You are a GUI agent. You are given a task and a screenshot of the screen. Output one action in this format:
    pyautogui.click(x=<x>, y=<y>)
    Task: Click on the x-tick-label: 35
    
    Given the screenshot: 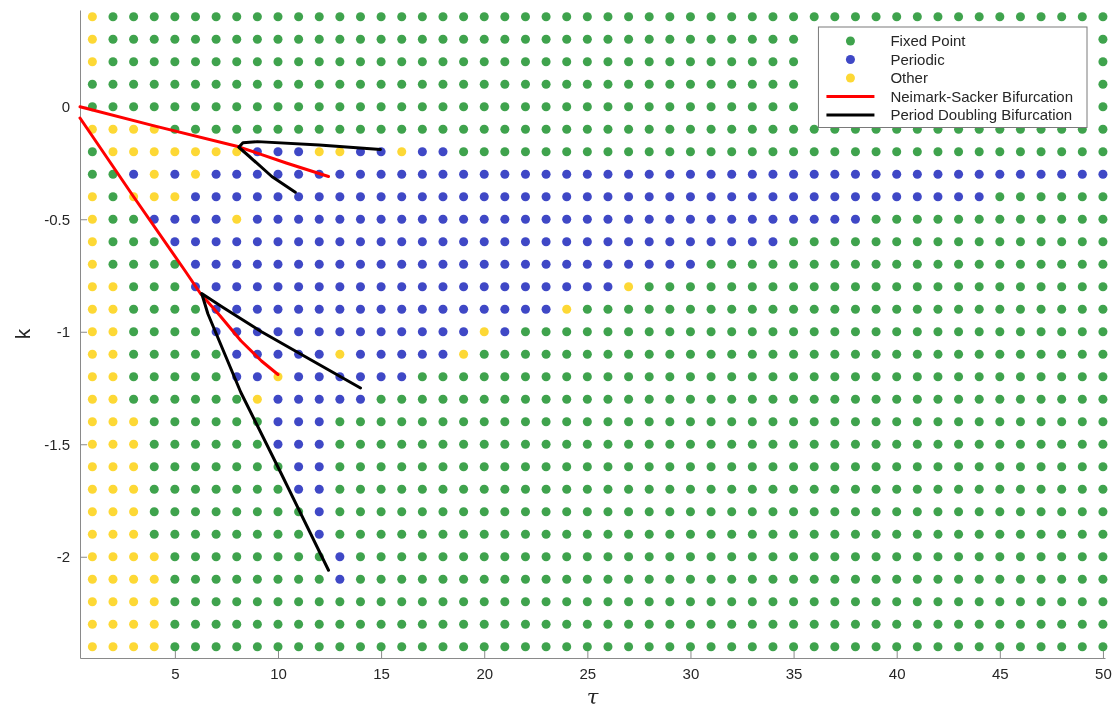 What is the action you would take?
    pyautogui.click(x=794, y=673)
    